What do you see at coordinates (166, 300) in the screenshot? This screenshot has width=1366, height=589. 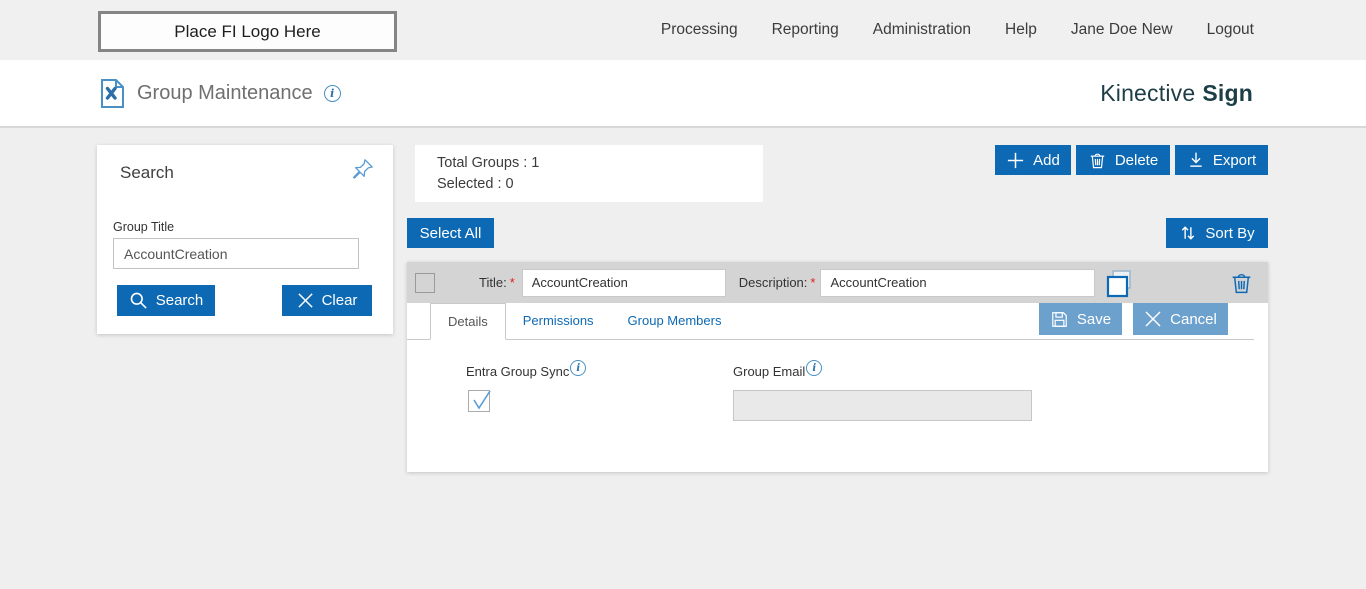 I see `search-button: Search` at bounding box center [166, 300].